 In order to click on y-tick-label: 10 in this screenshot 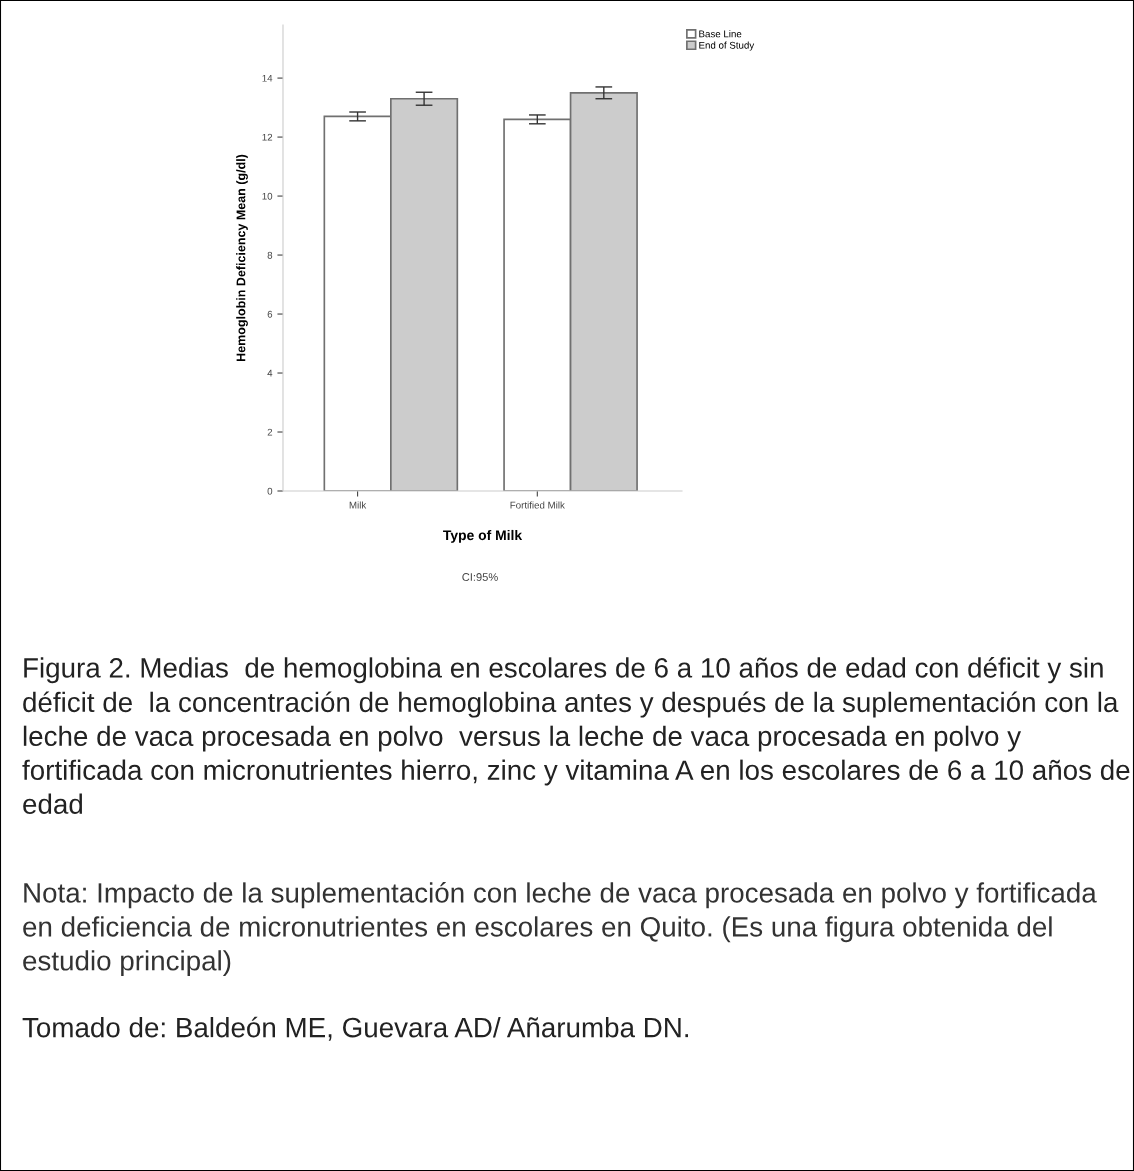, I will do `click(267, 196)`.